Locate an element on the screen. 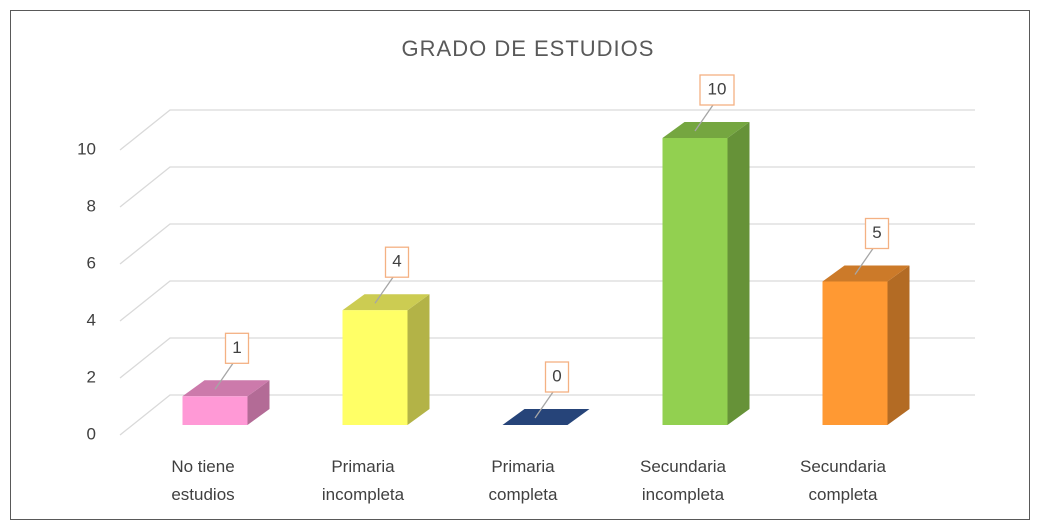 Image resolution: width=1041 pixels, height=526 pixels. data-label: 10 is located at coordinates (717, 88).